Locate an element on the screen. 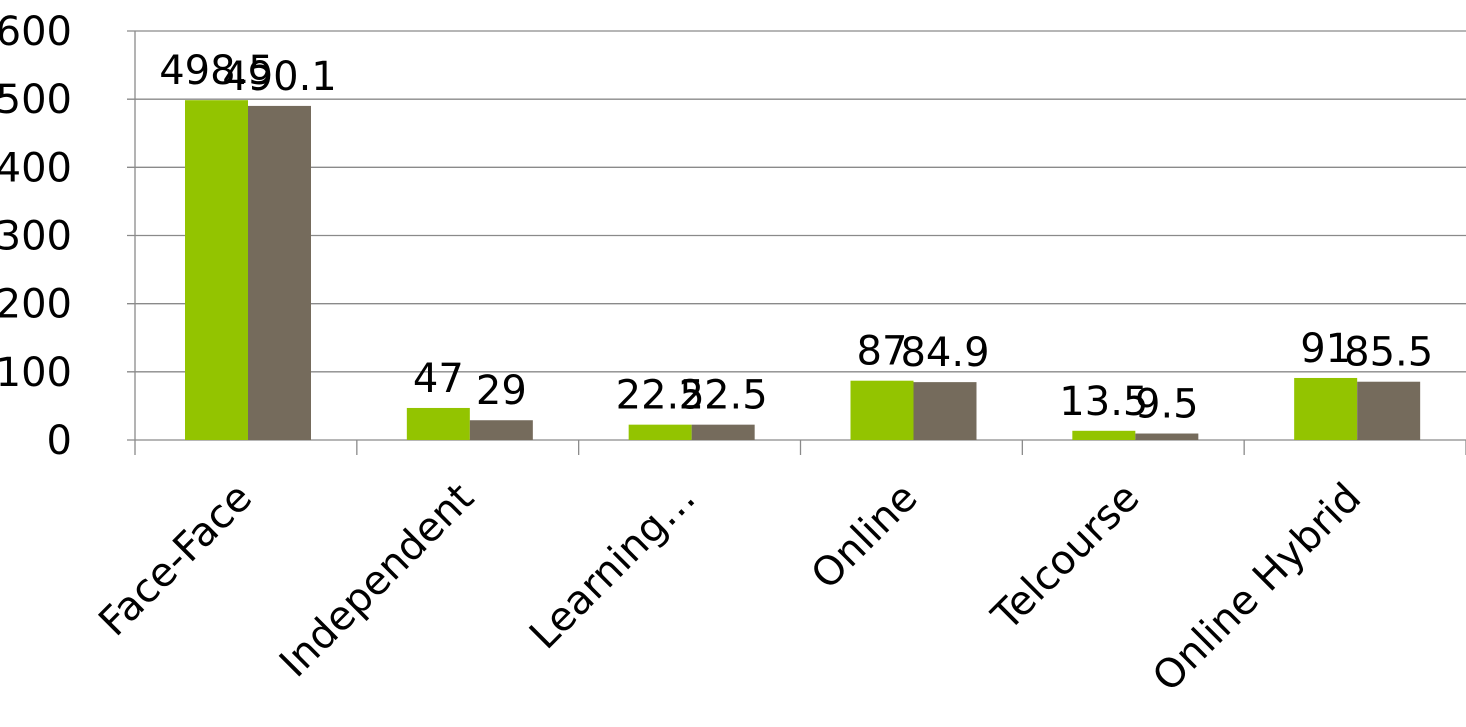  data-label: 84.9 is located at coordinates (944, 353).